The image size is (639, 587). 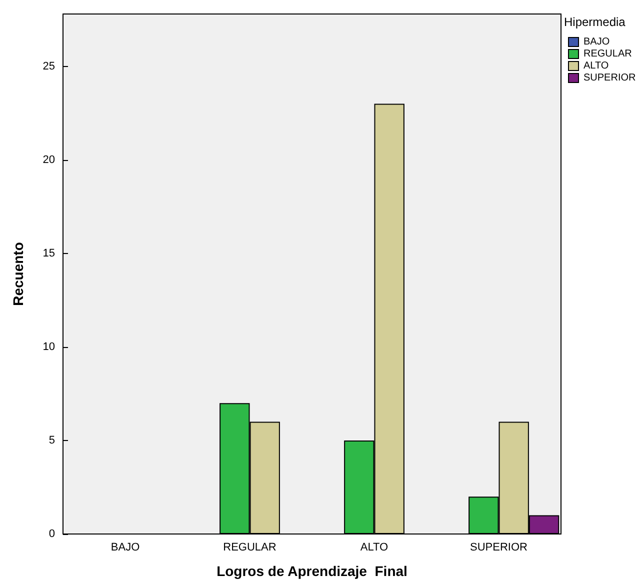 What do you see at coordinates (51, 440) in the screenshot?
I see `y-tick-label: 5` at bounding box center [51, 440].